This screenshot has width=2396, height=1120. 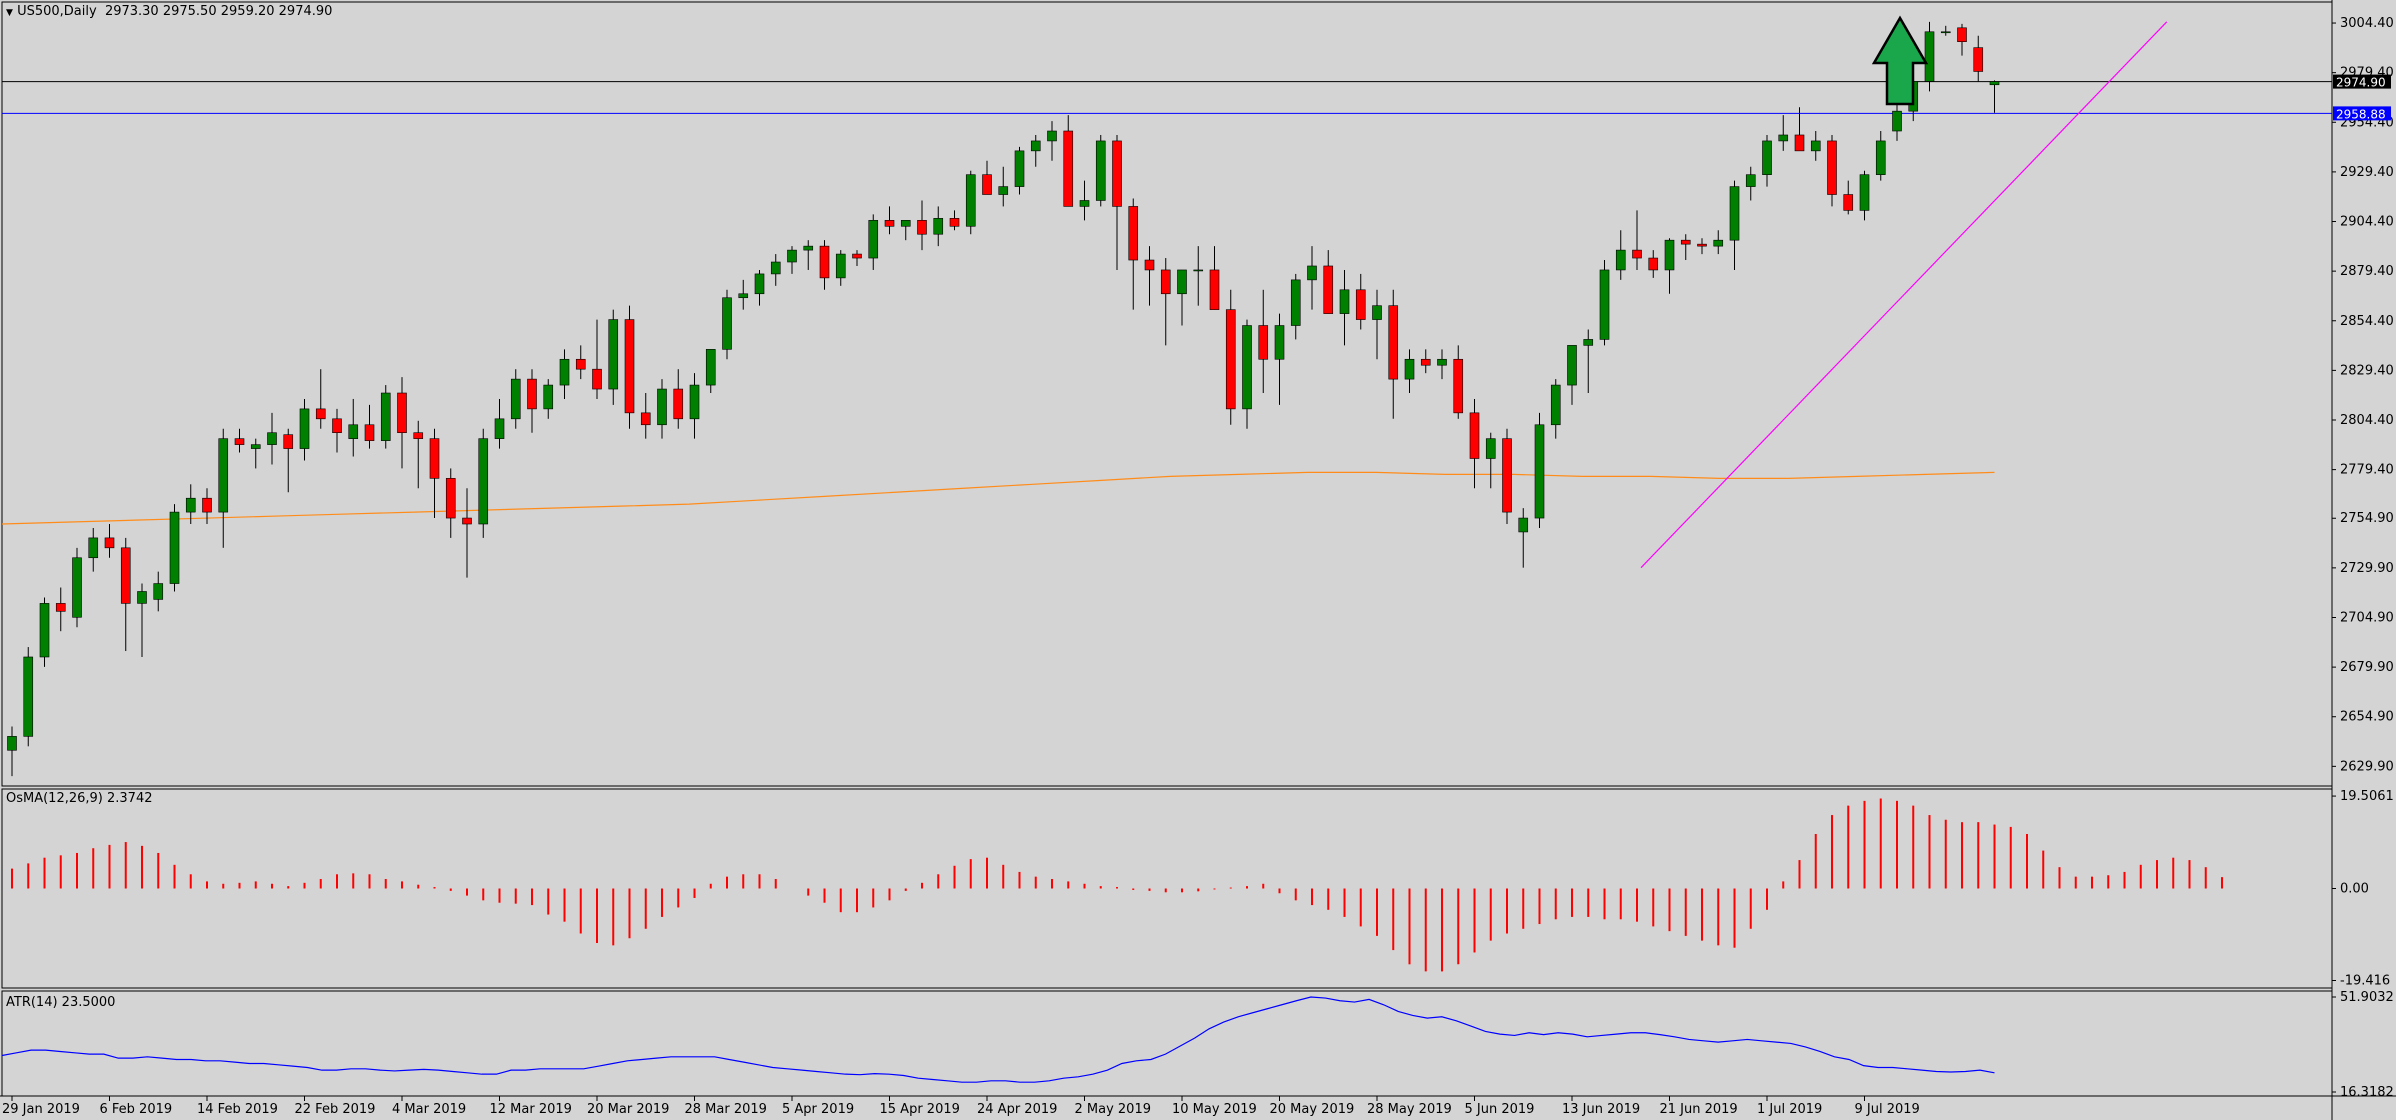 What do you see at coordinates (1900, 60) in the screenshot?
I see `up-arrow-icon` at bounding box center [1900, 60].